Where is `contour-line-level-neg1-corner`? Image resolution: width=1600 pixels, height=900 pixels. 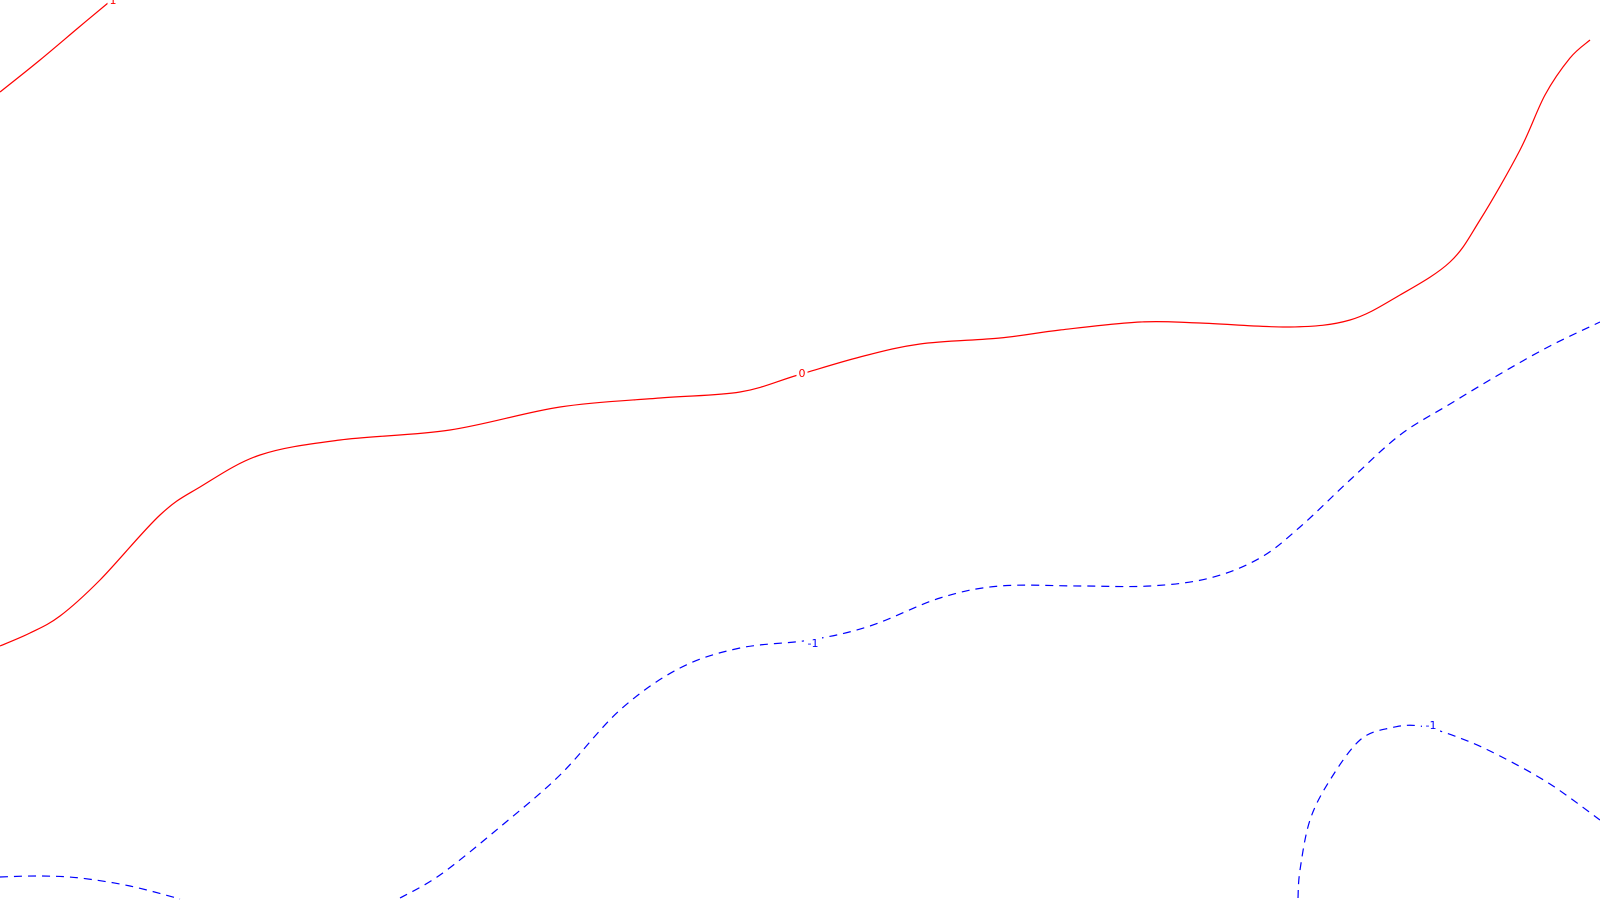 contour-line-level-neg1-corner is located at coordinates (1448, 811).